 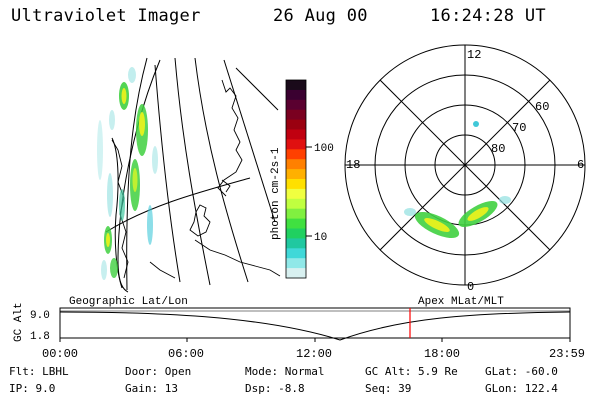 I want to click on glon-value: GLon: 122.4, so click(x=521, y=388).